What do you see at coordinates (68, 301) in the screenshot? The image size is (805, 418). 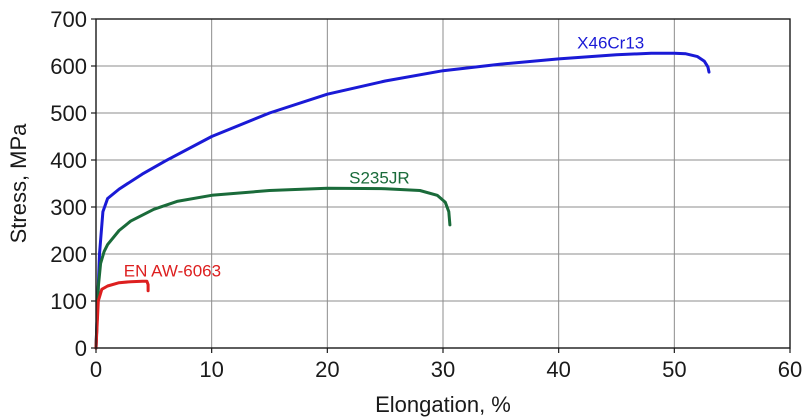 I see `y-tick-label: 100` at bounding box center [68, 301].